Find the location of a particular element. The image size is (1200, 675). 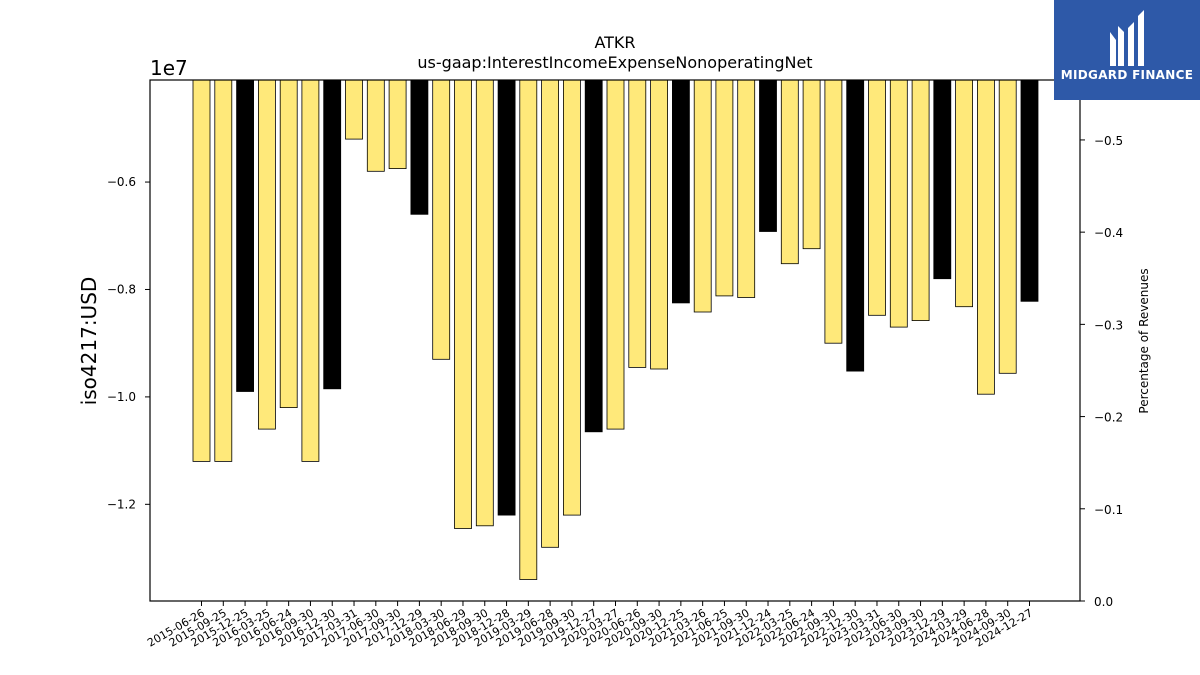

y2-tick-label: −0.2 is located at coordinates (1108, 418).